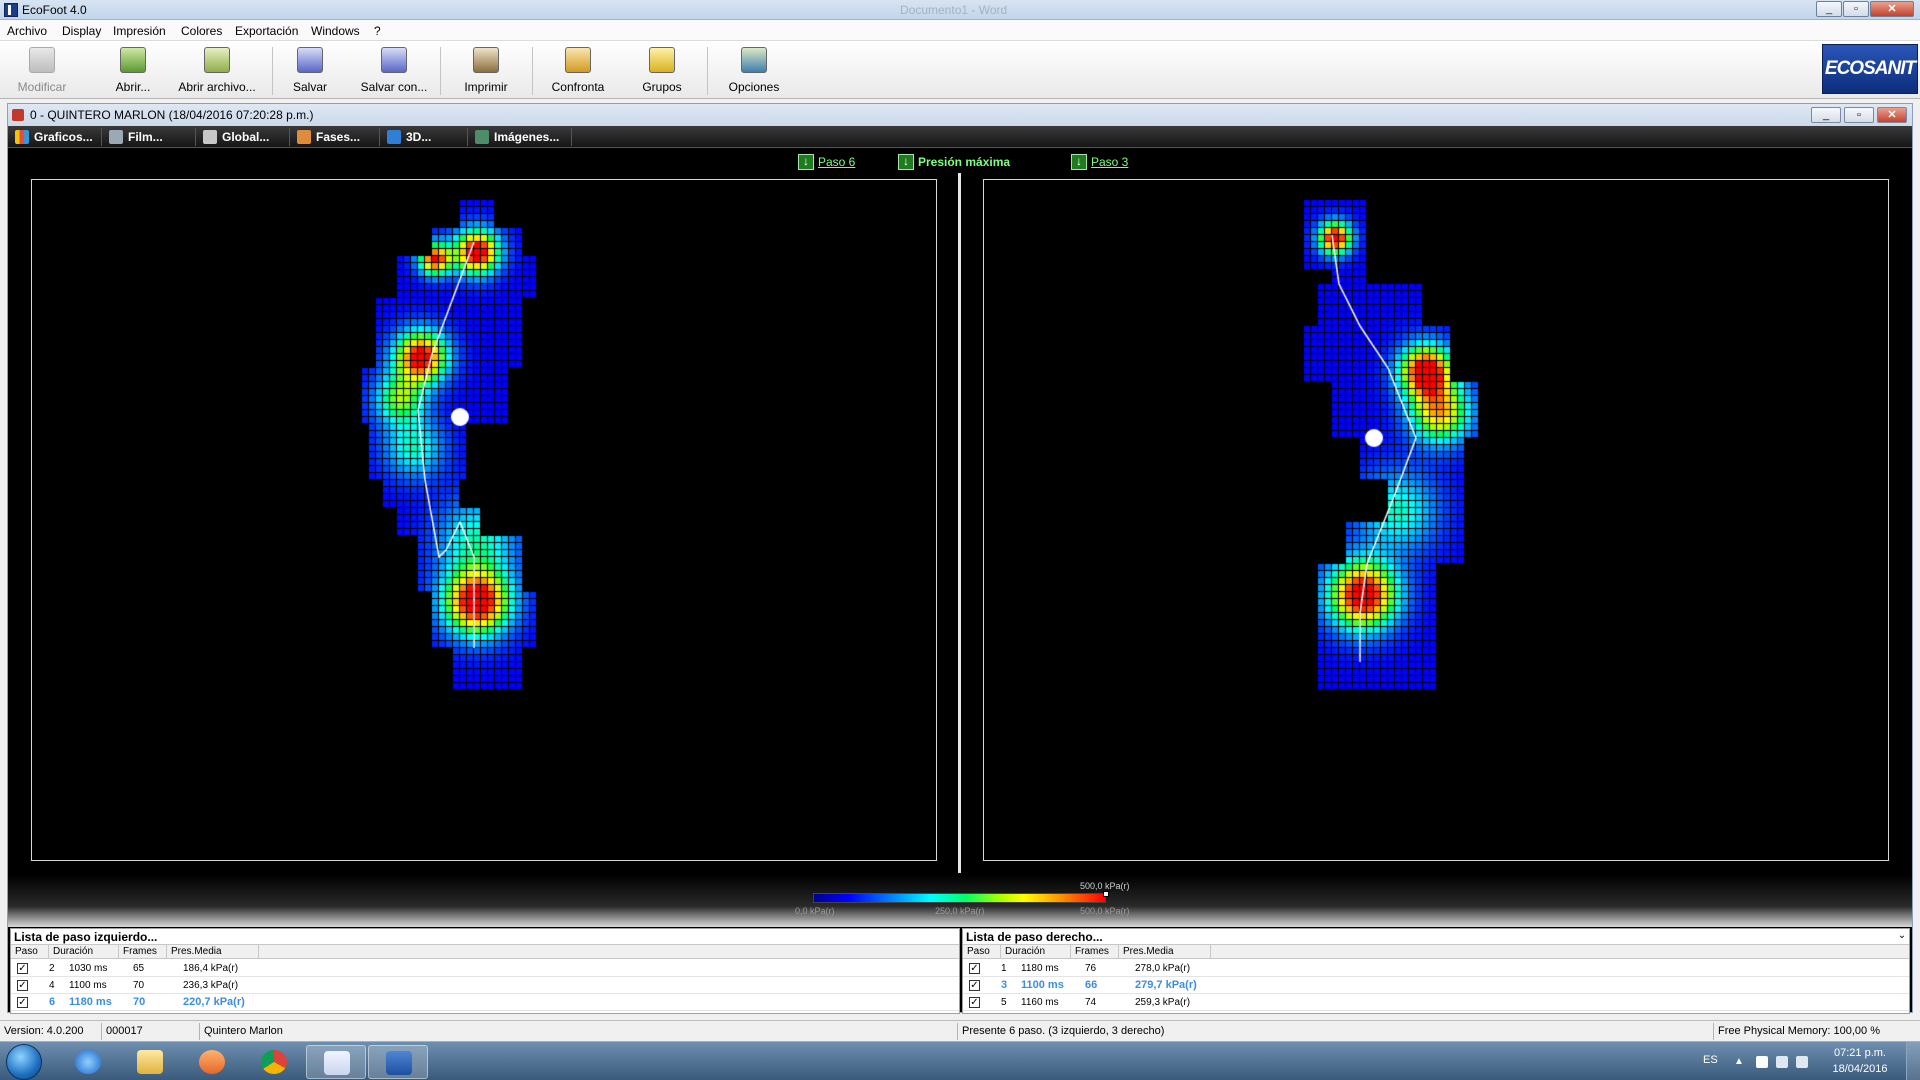  I want to click on right-step-list-header: Paso Duración Frames Pres.Media, so click(1436, 951).